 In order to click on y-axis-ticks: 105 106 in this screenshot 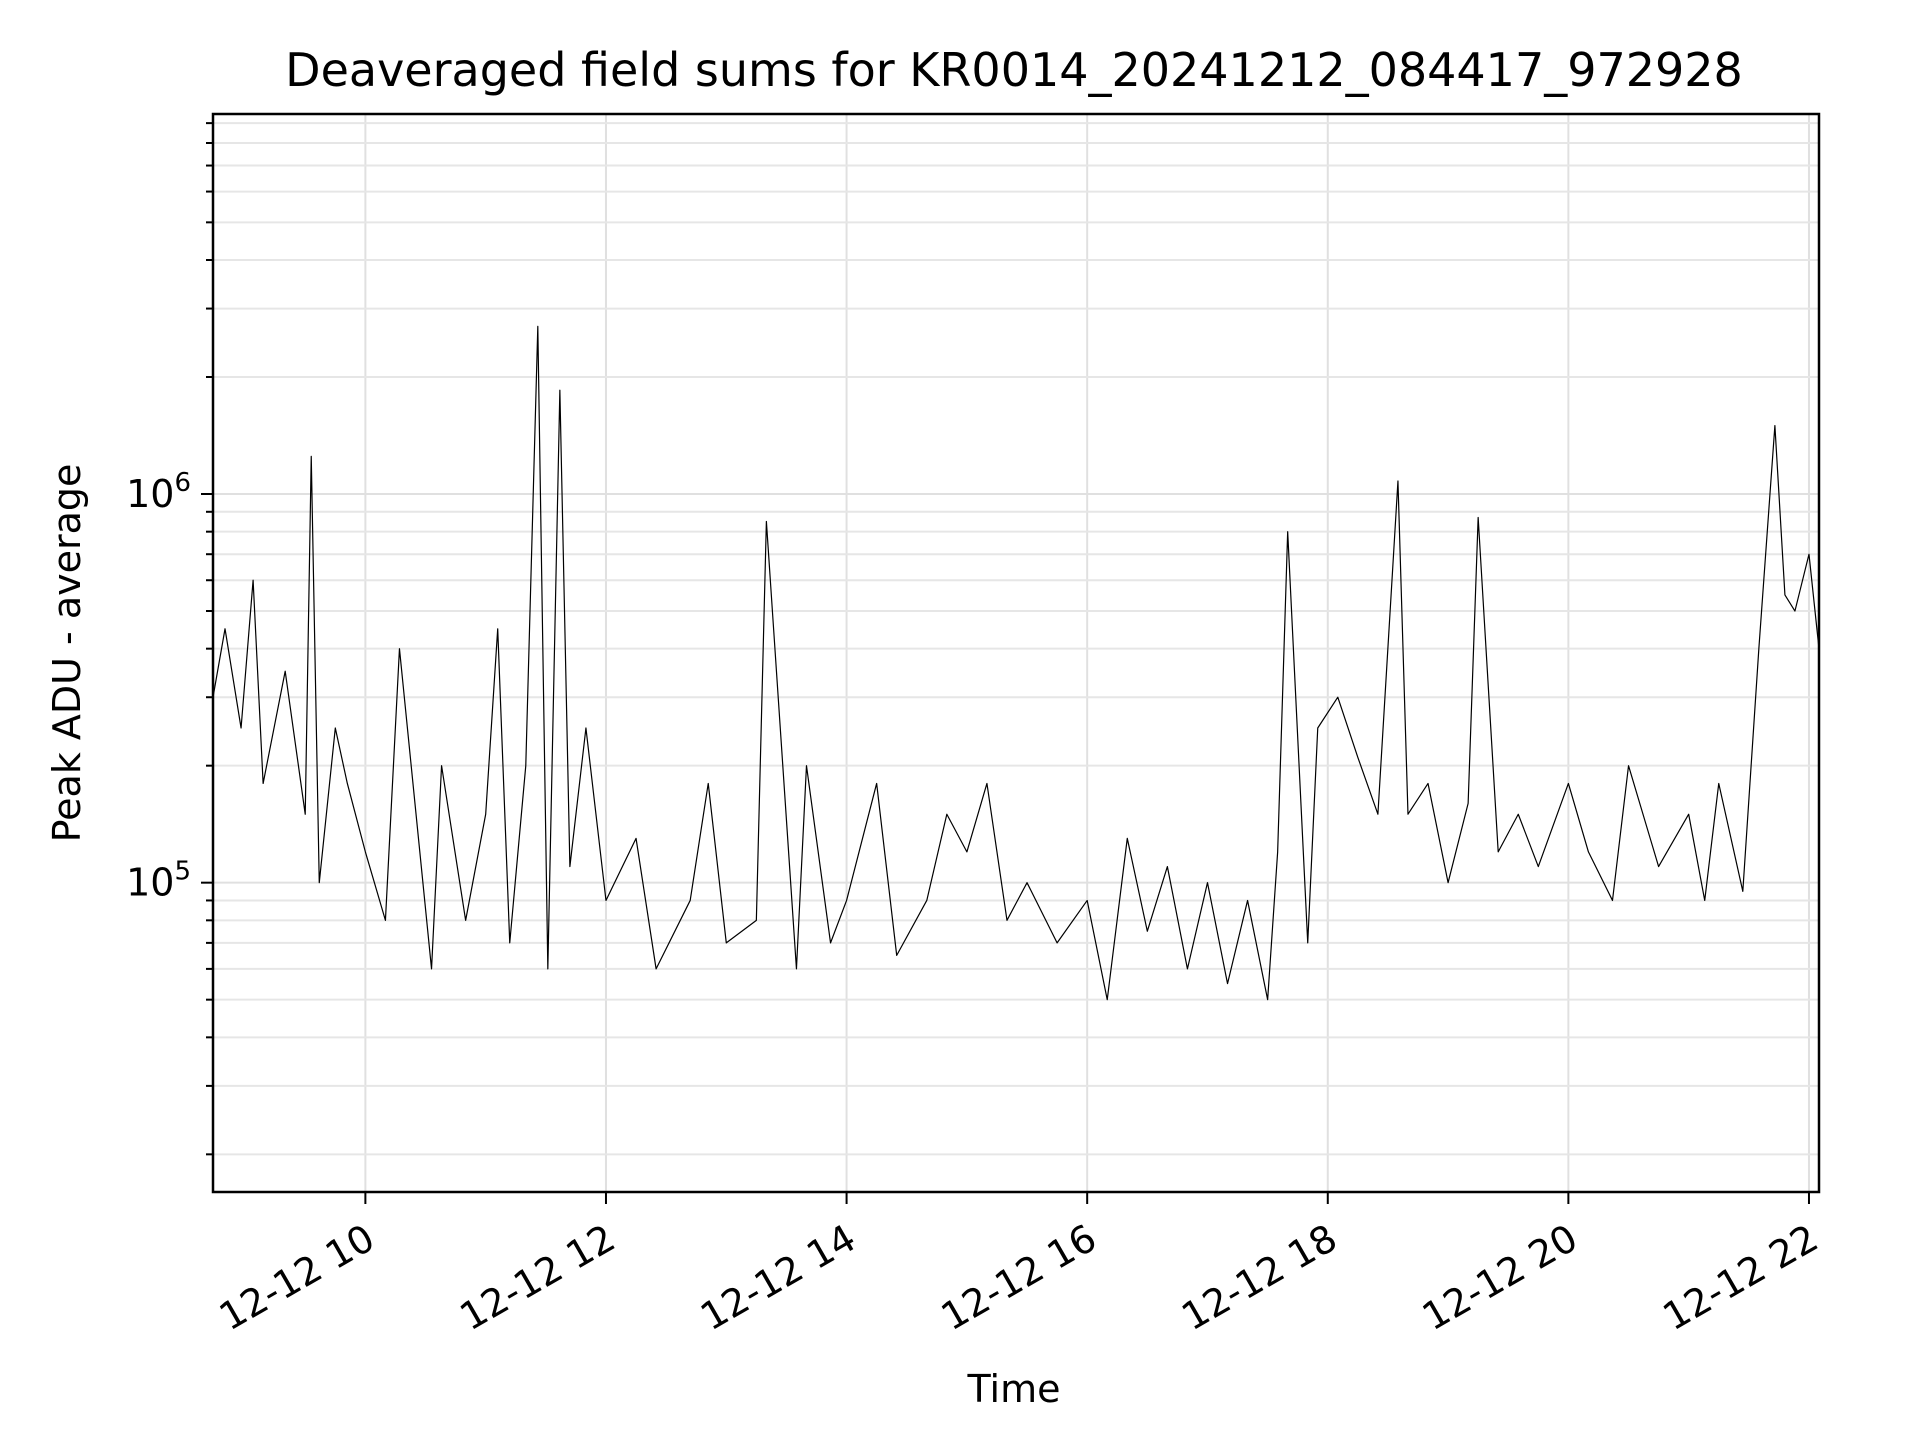, I will do `click(169, 639)`.